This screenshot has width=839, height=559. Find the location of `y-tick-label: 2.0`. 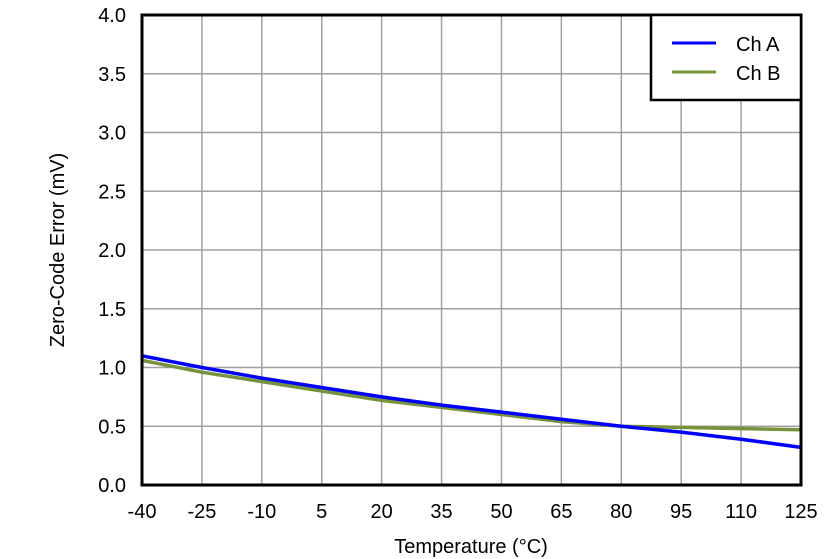

y-tick-label: 2.0 is located at coordinates (112, 251).